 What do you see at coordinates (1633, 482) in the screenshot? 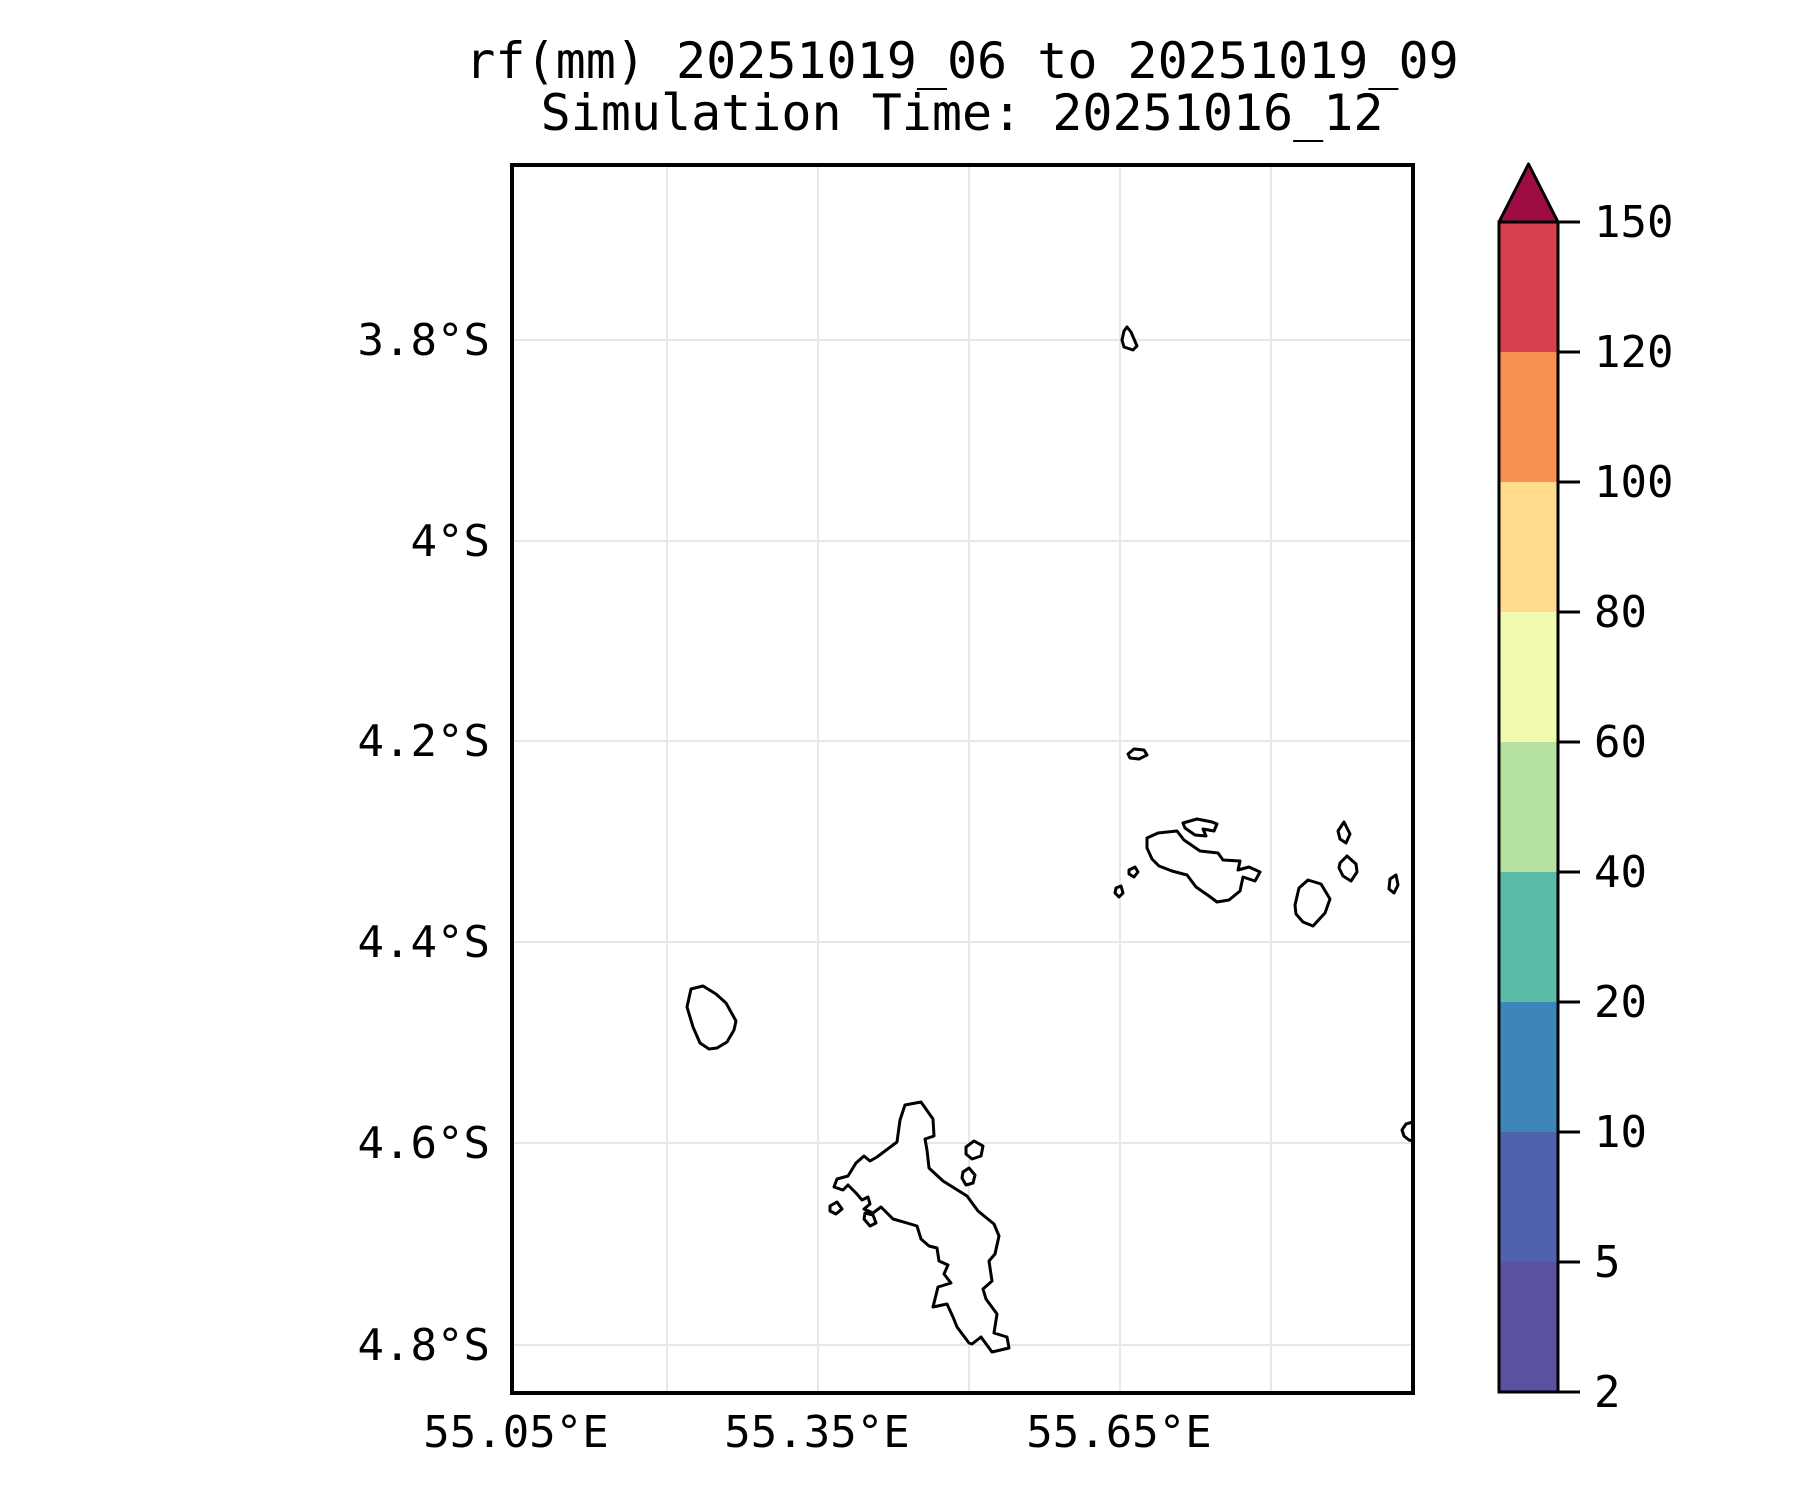
I see `colorbar-label-100: 100` at bounding box center [1633, 482].